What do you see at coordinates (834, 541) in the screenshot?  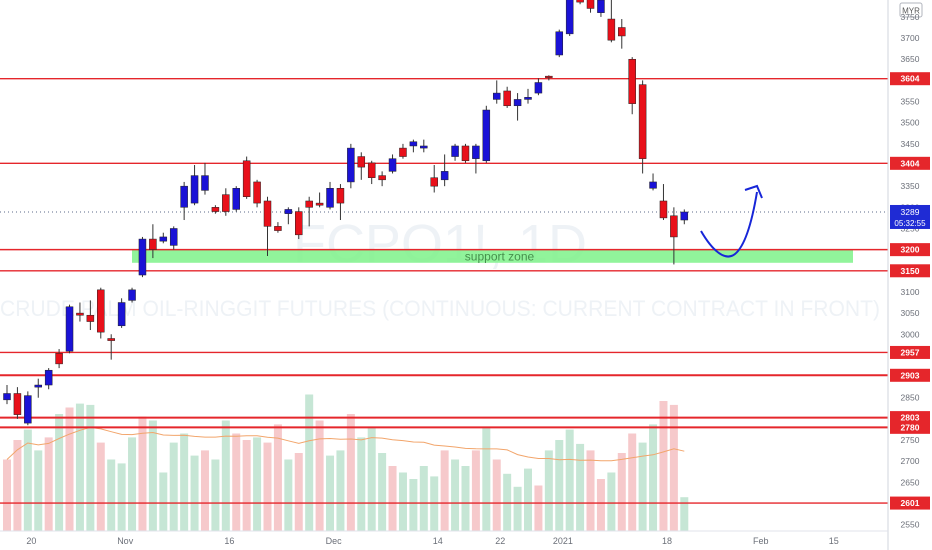 I see `time-tick-label: 15` at bounding box center [834, 541].